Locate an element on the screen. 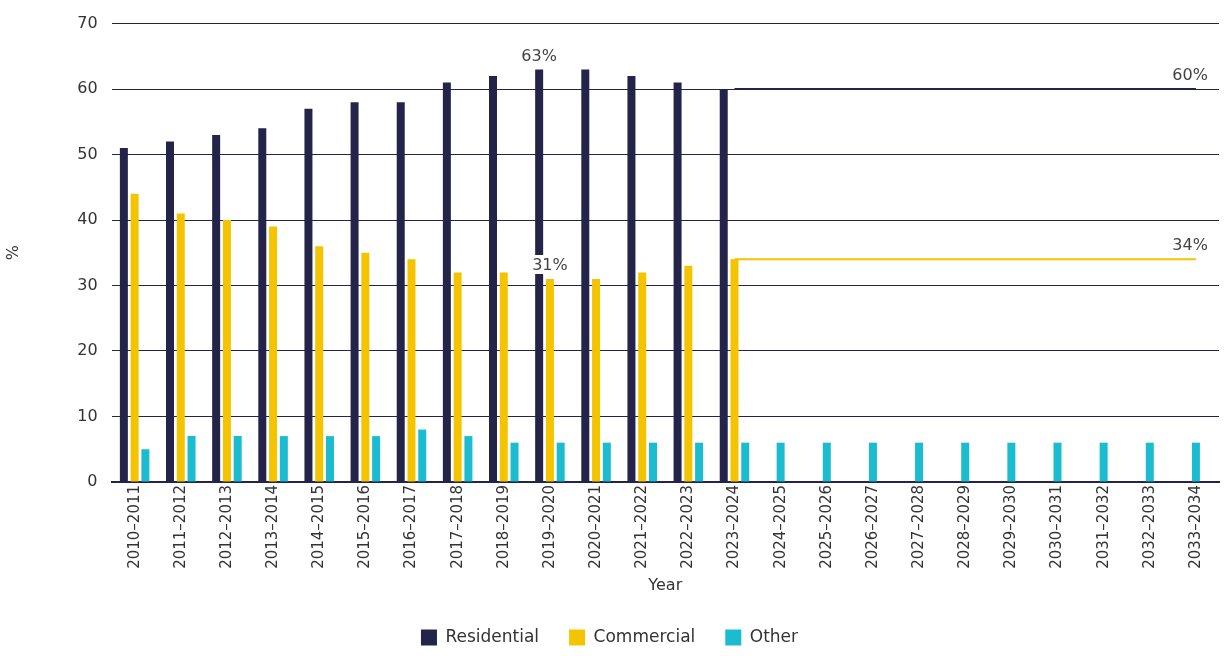 The height and width of the screenshot is (656, 1231). y-tick-label: 10 is located at coordinates (87, 415).